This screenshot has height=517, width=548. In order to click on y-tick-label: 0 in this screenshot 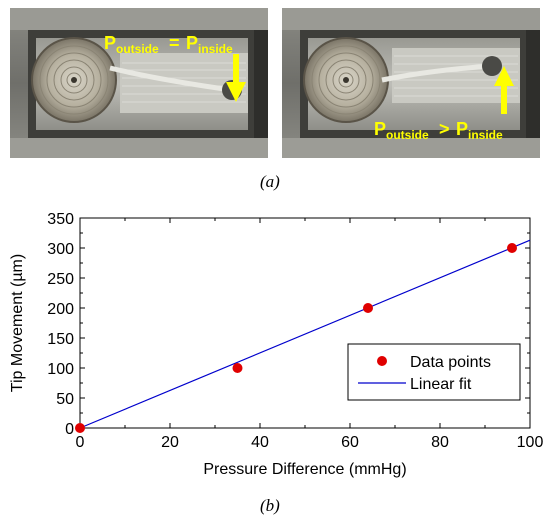, I will do `click(69, 429)`.